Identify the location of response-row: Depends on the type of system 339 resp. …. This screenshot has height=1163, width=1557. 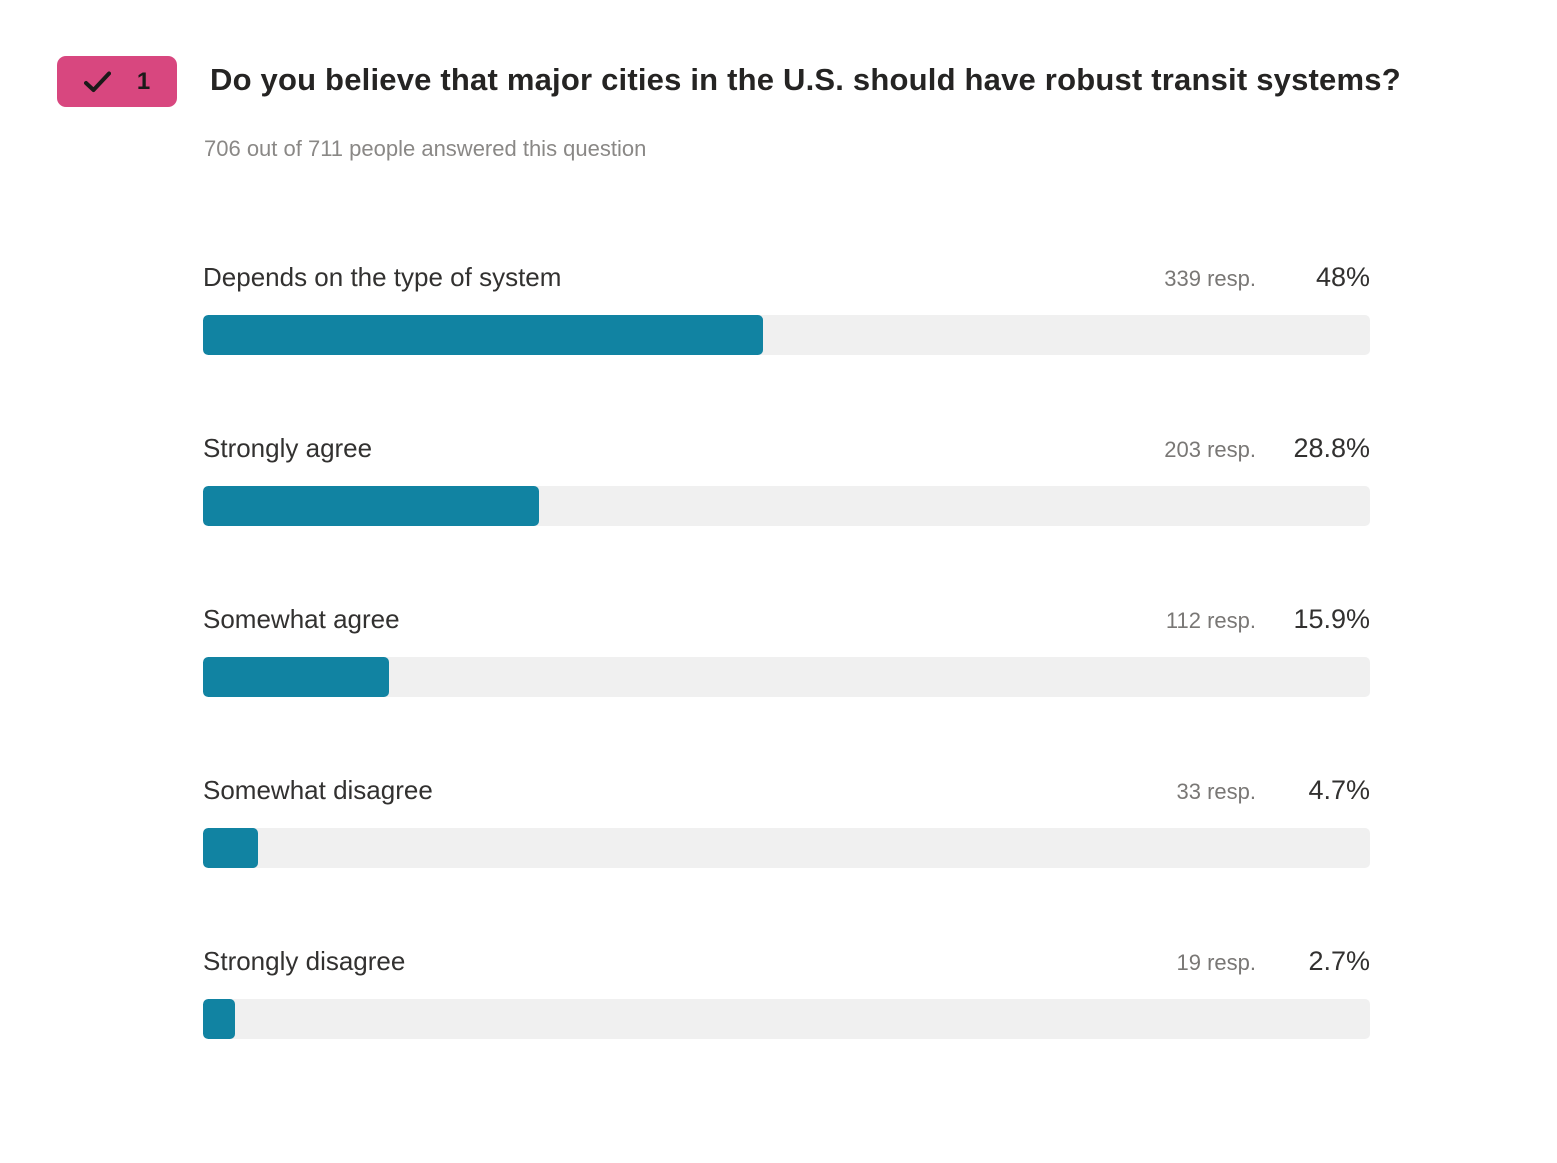
(786, 308).